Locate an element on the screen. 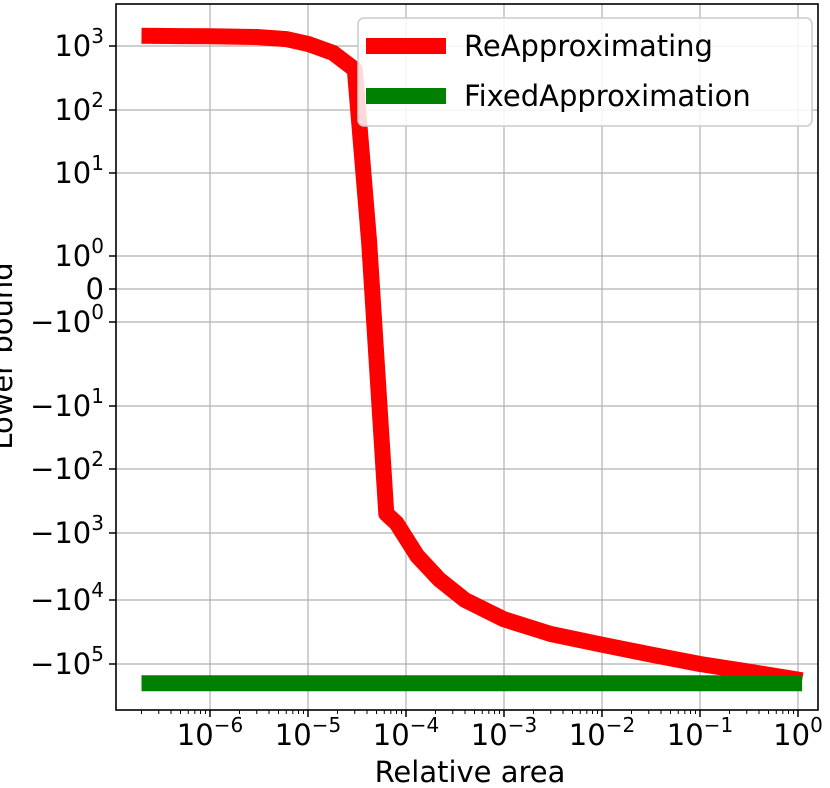 The height and width of the screenshot is (788, 830). y-tick-label-8: −103 is located at coordinates (67, 530).